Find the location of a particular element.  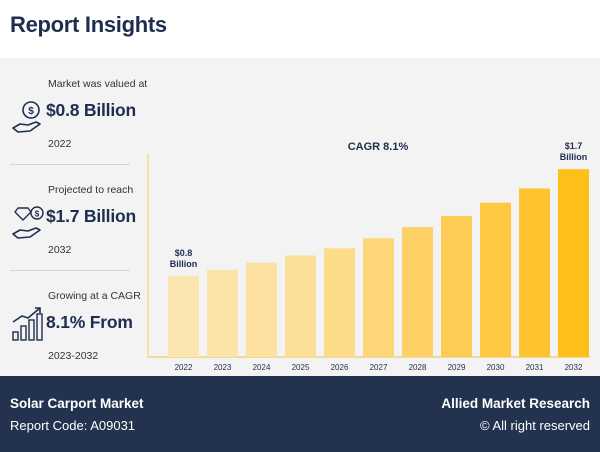

bar-2023 is located at coordinates (222, 313).